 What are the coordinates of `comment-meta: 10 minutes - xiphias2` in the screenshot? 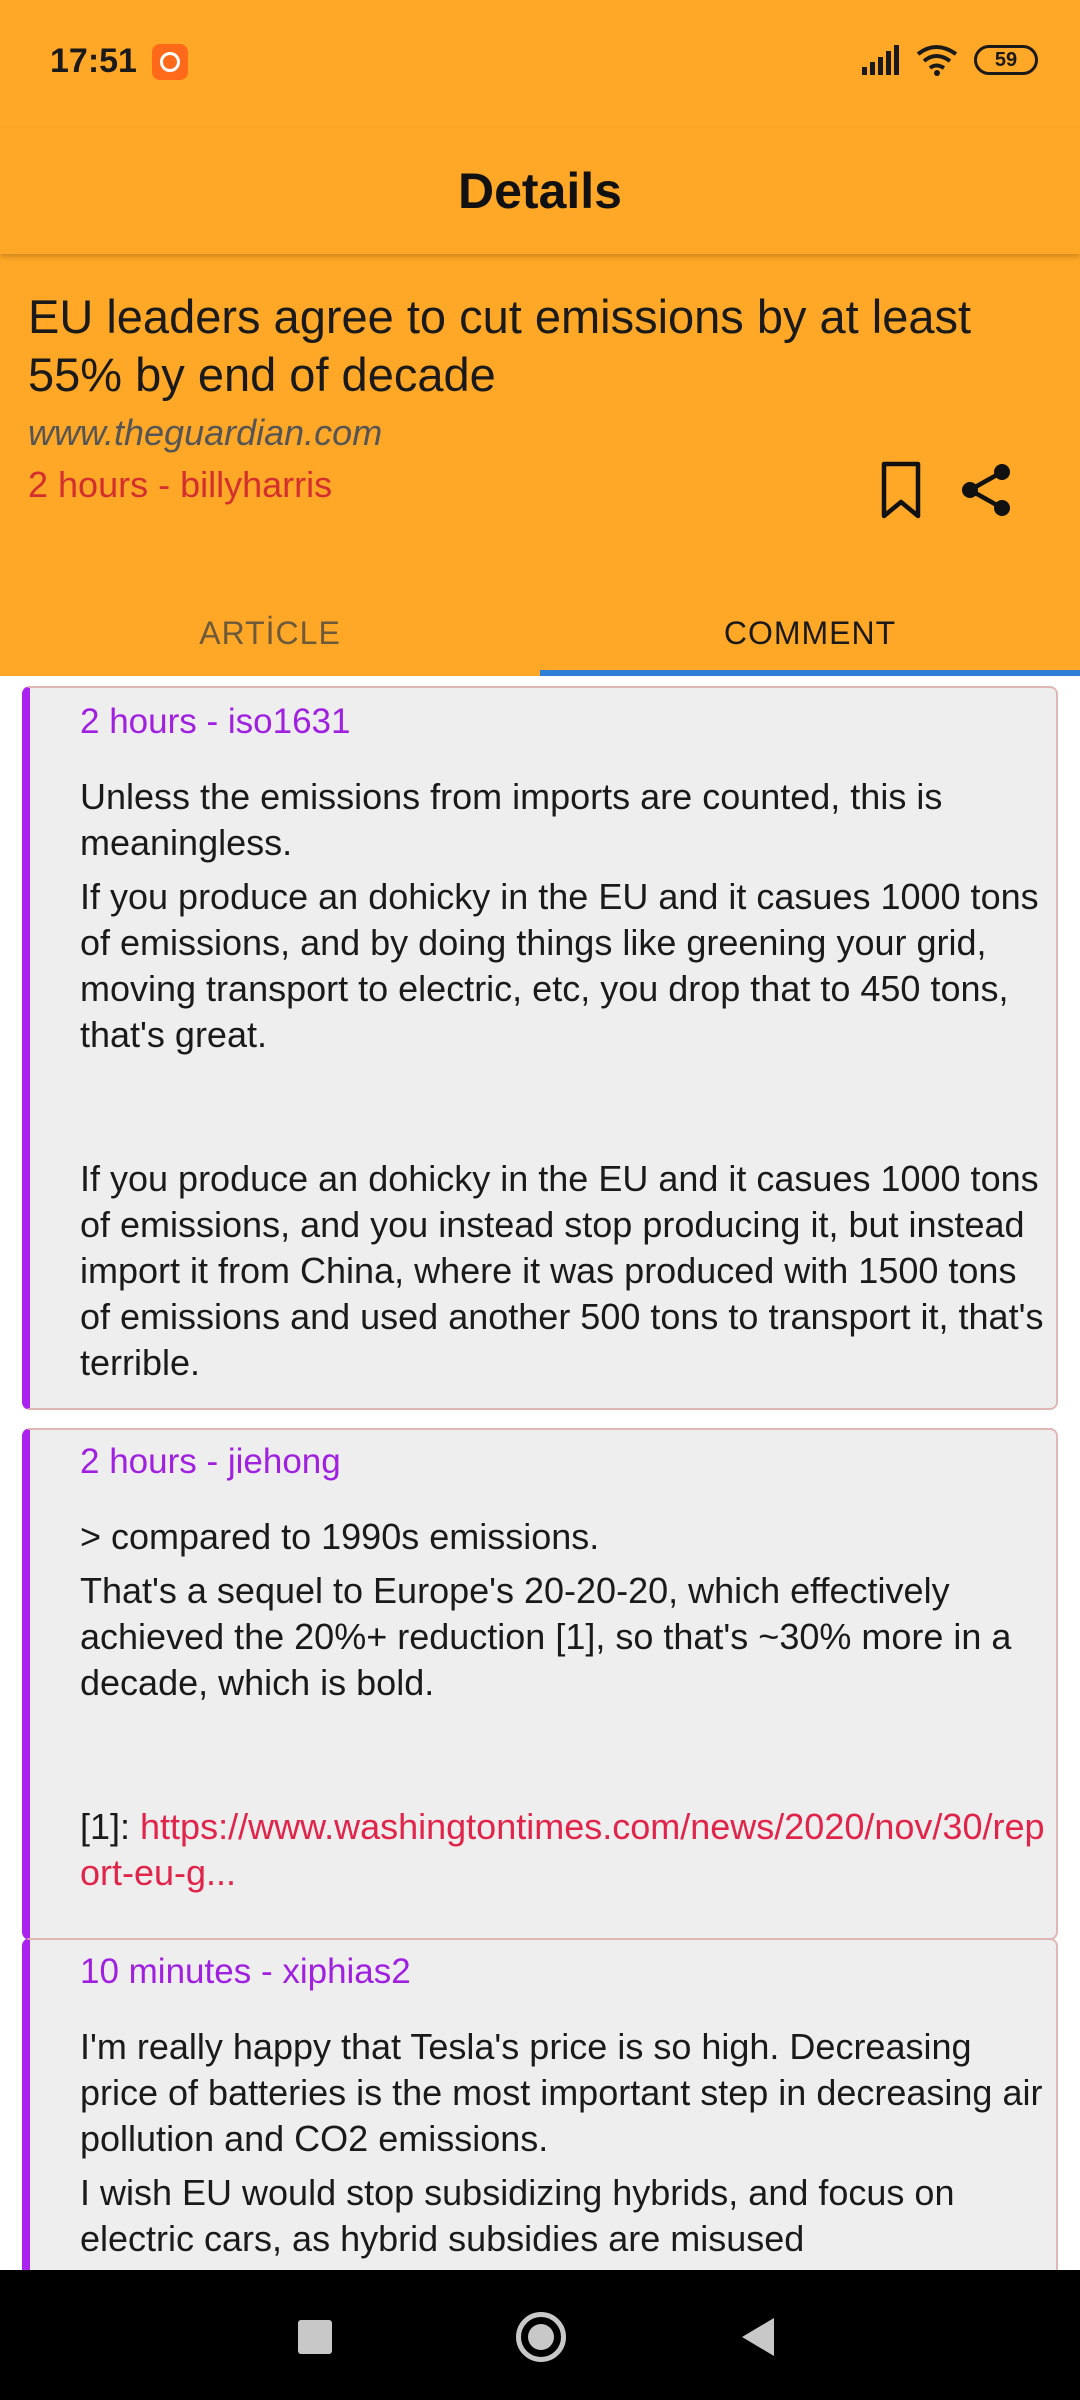 It's located at (245, 1972).